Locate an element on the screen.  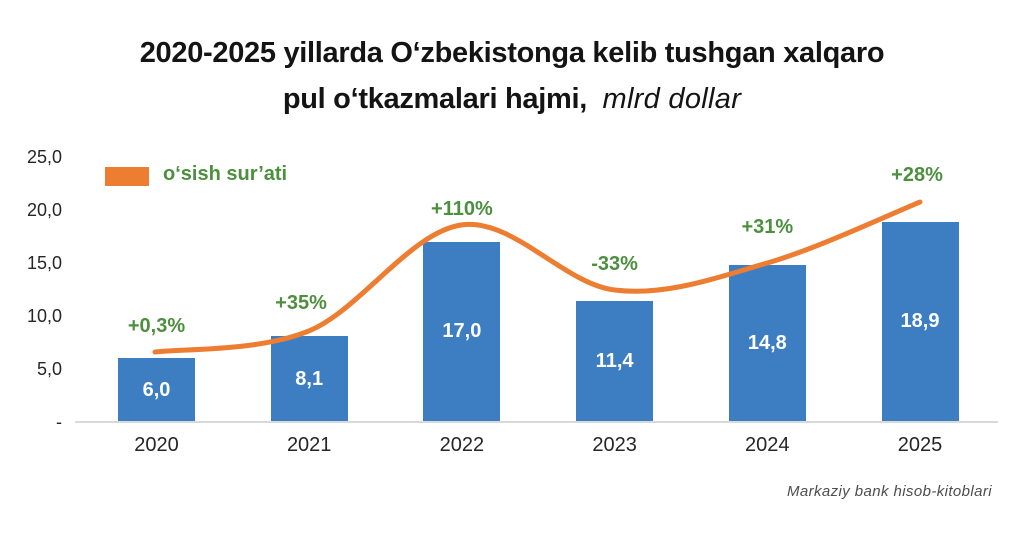
bar-value-2025: 18,9 is located at coordinates (920, 321).